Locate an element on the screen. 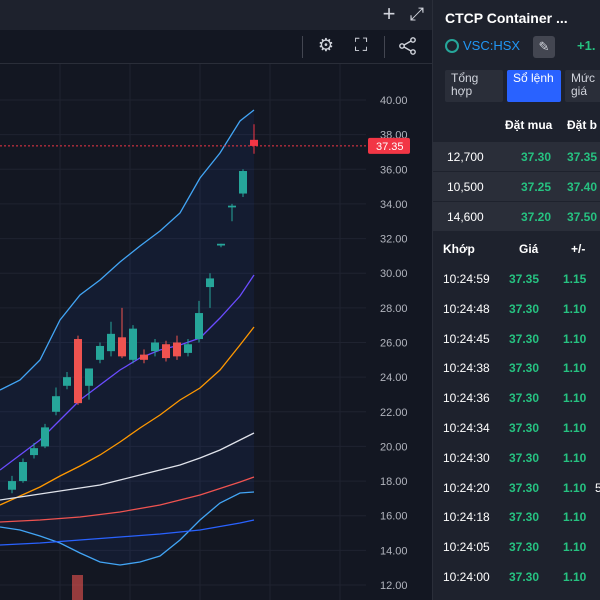 This screenshot has height=600, width=600. last-price-label: 37.35 is located at coordinates (390, 147).